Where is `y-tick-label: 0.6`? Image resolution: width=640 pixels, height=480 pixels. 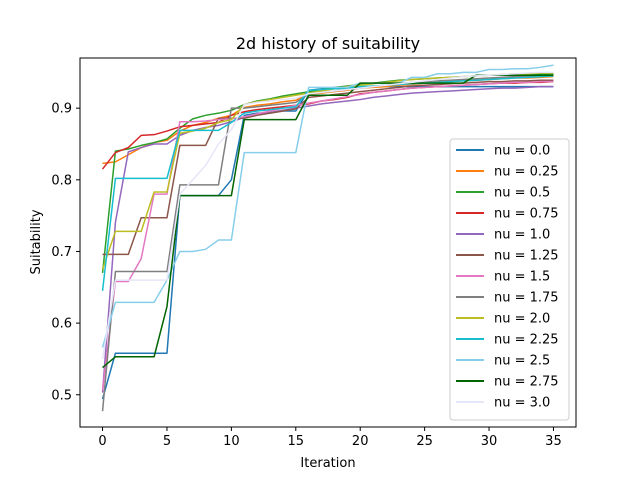
y-tick-label: 0.6 is located at coordinates (61, 324).